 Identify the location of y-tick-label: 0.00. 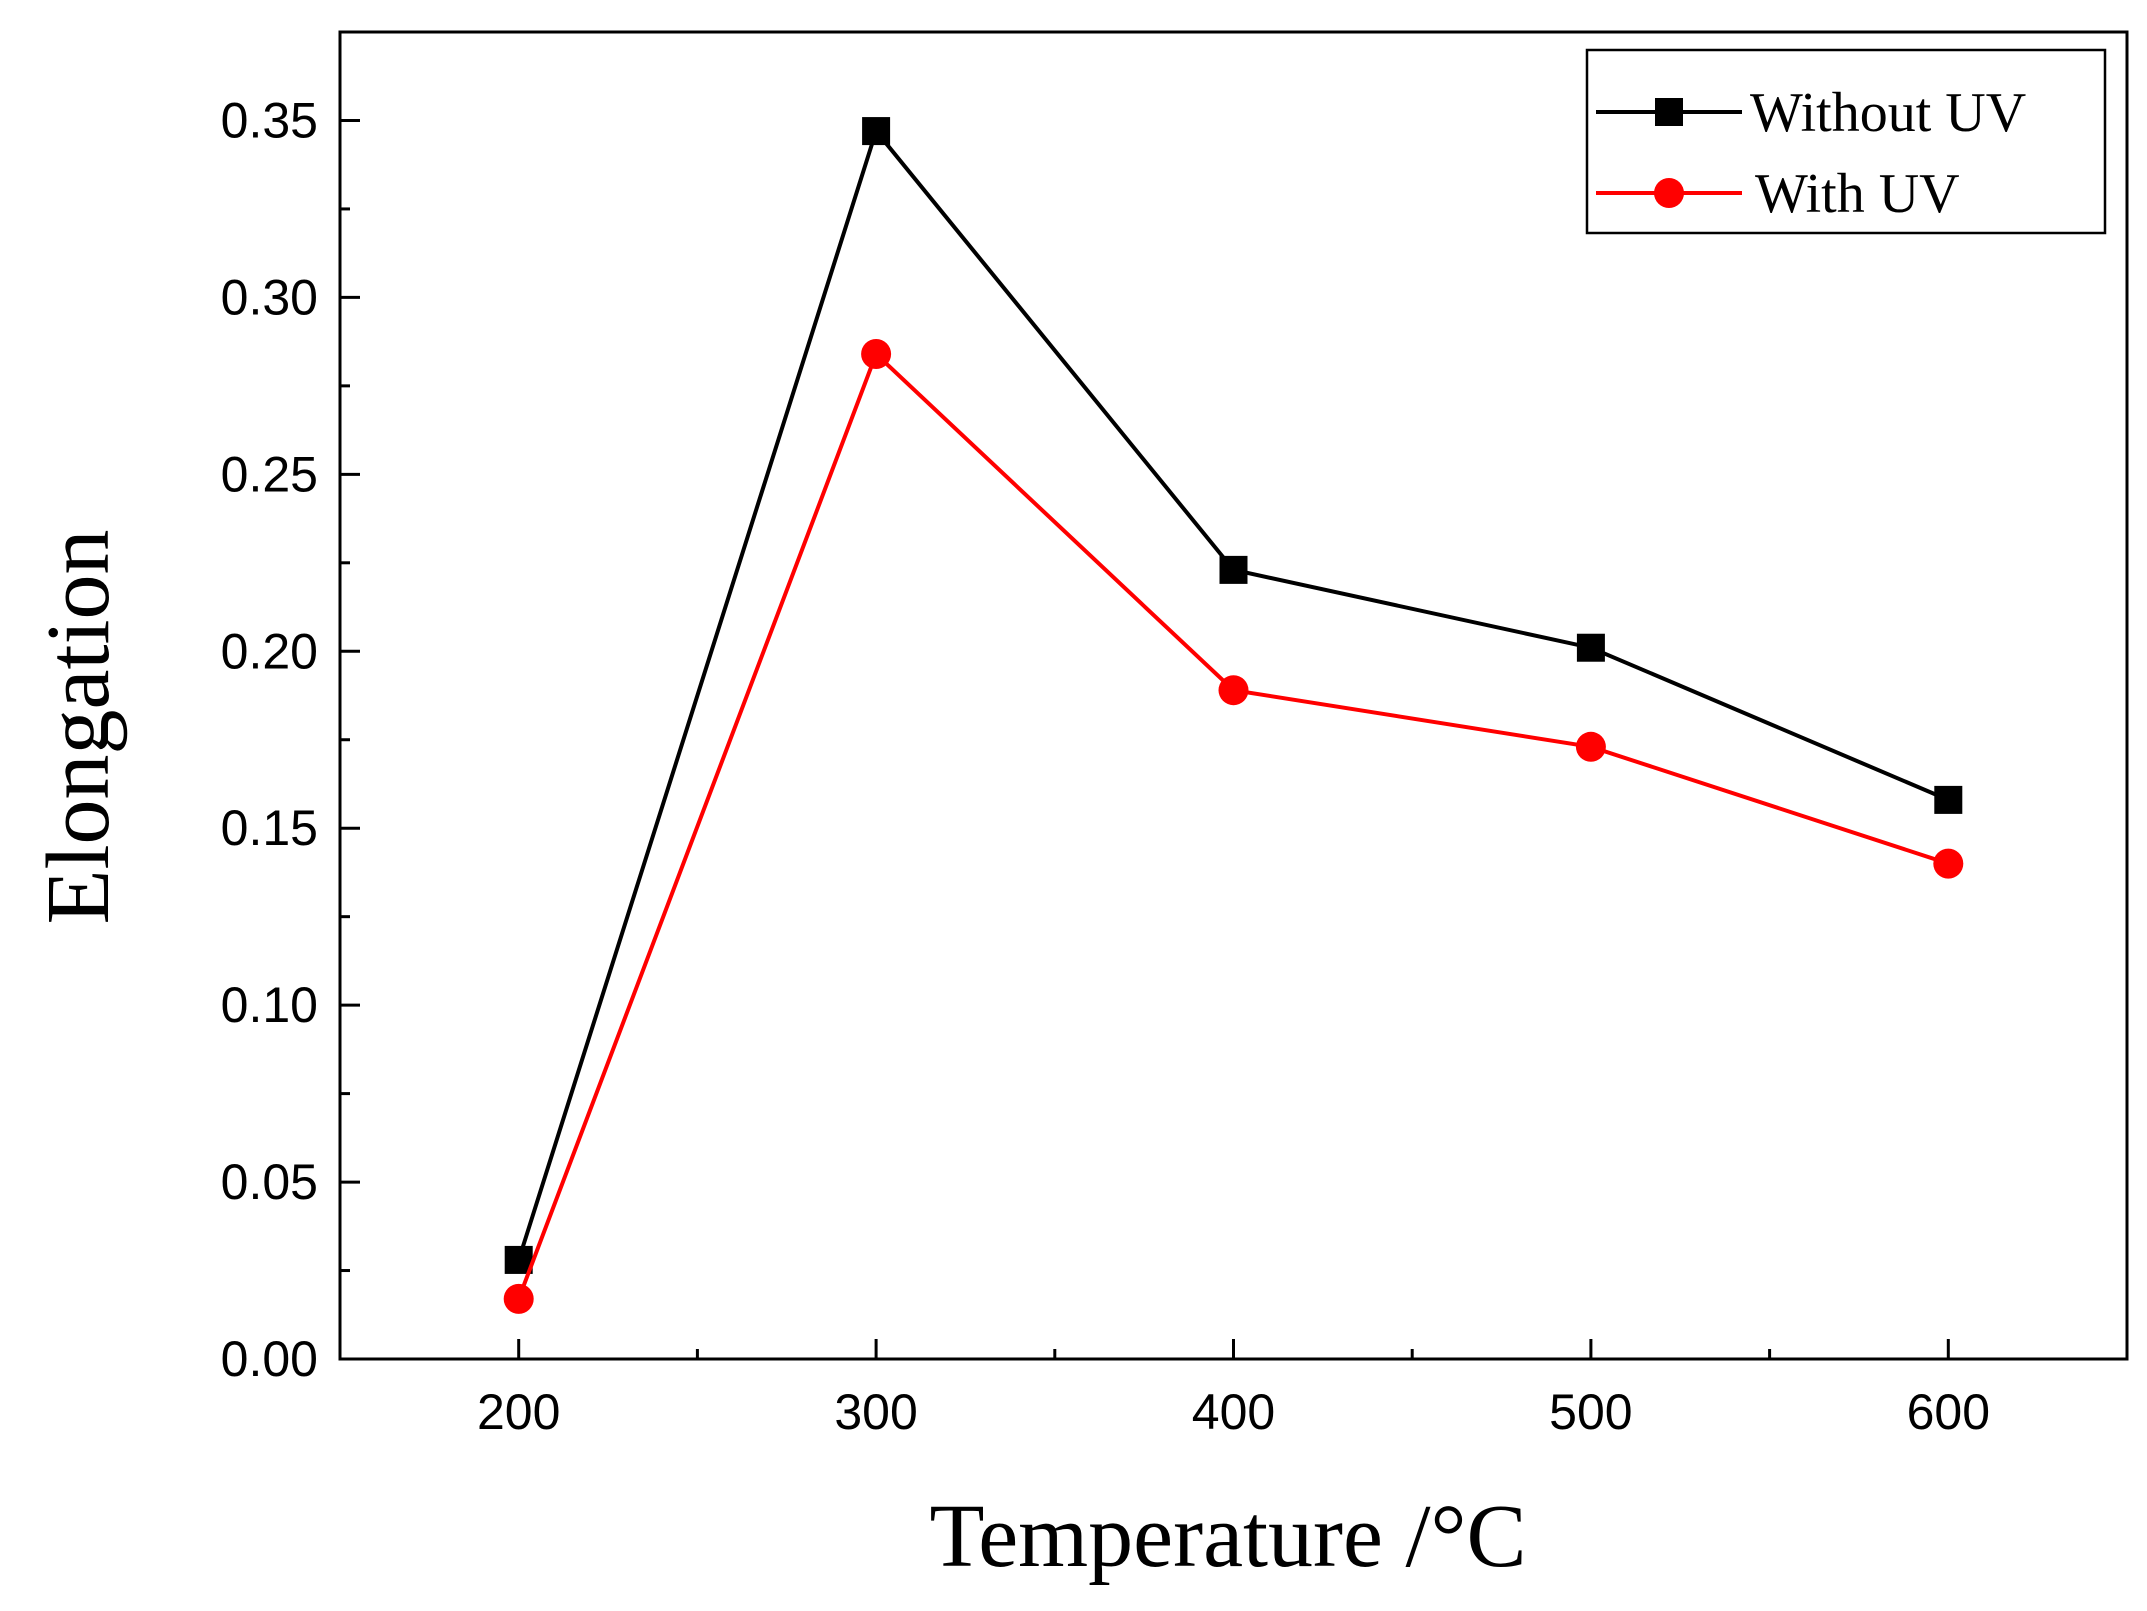
(269, 1359).